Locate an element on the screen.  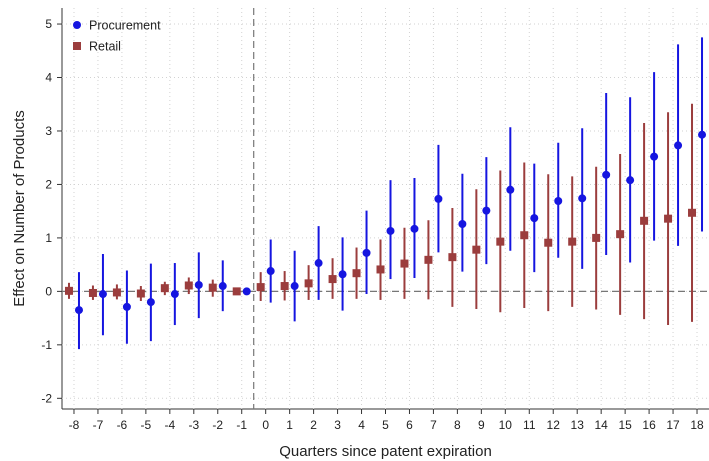
y-tick-label: 2 is located at coordinates (48, 184).